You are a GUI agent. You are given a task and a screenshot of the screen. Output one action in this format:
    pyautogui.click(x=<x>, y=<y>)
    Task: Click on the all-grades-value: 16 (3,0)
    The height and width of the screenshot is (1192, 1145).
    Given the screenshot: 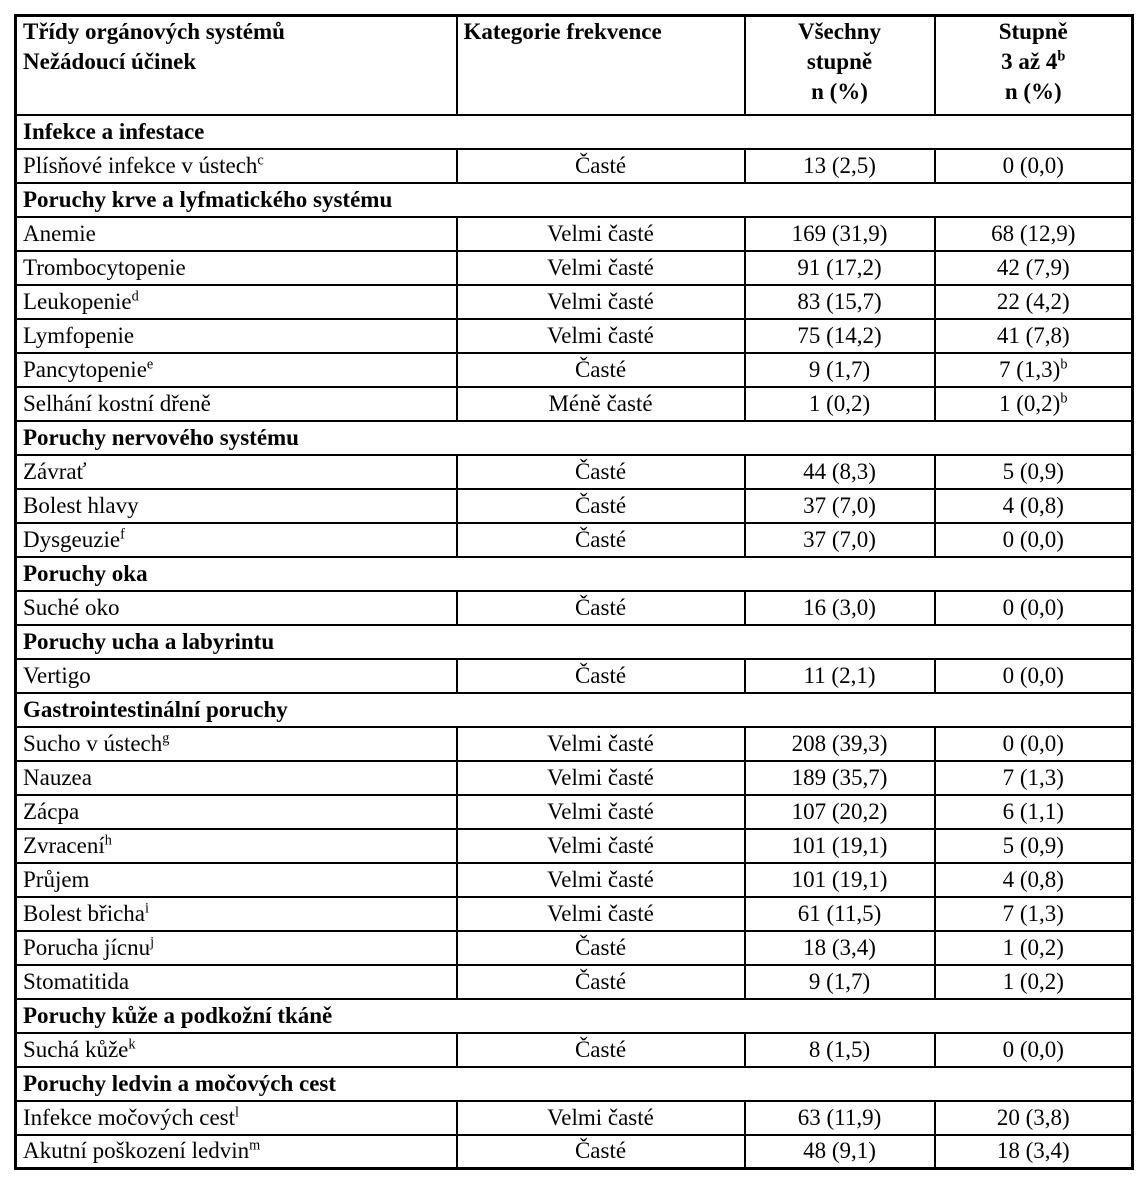 What is the action you would take?
    pyautogui.click(x=839, y=607)
    